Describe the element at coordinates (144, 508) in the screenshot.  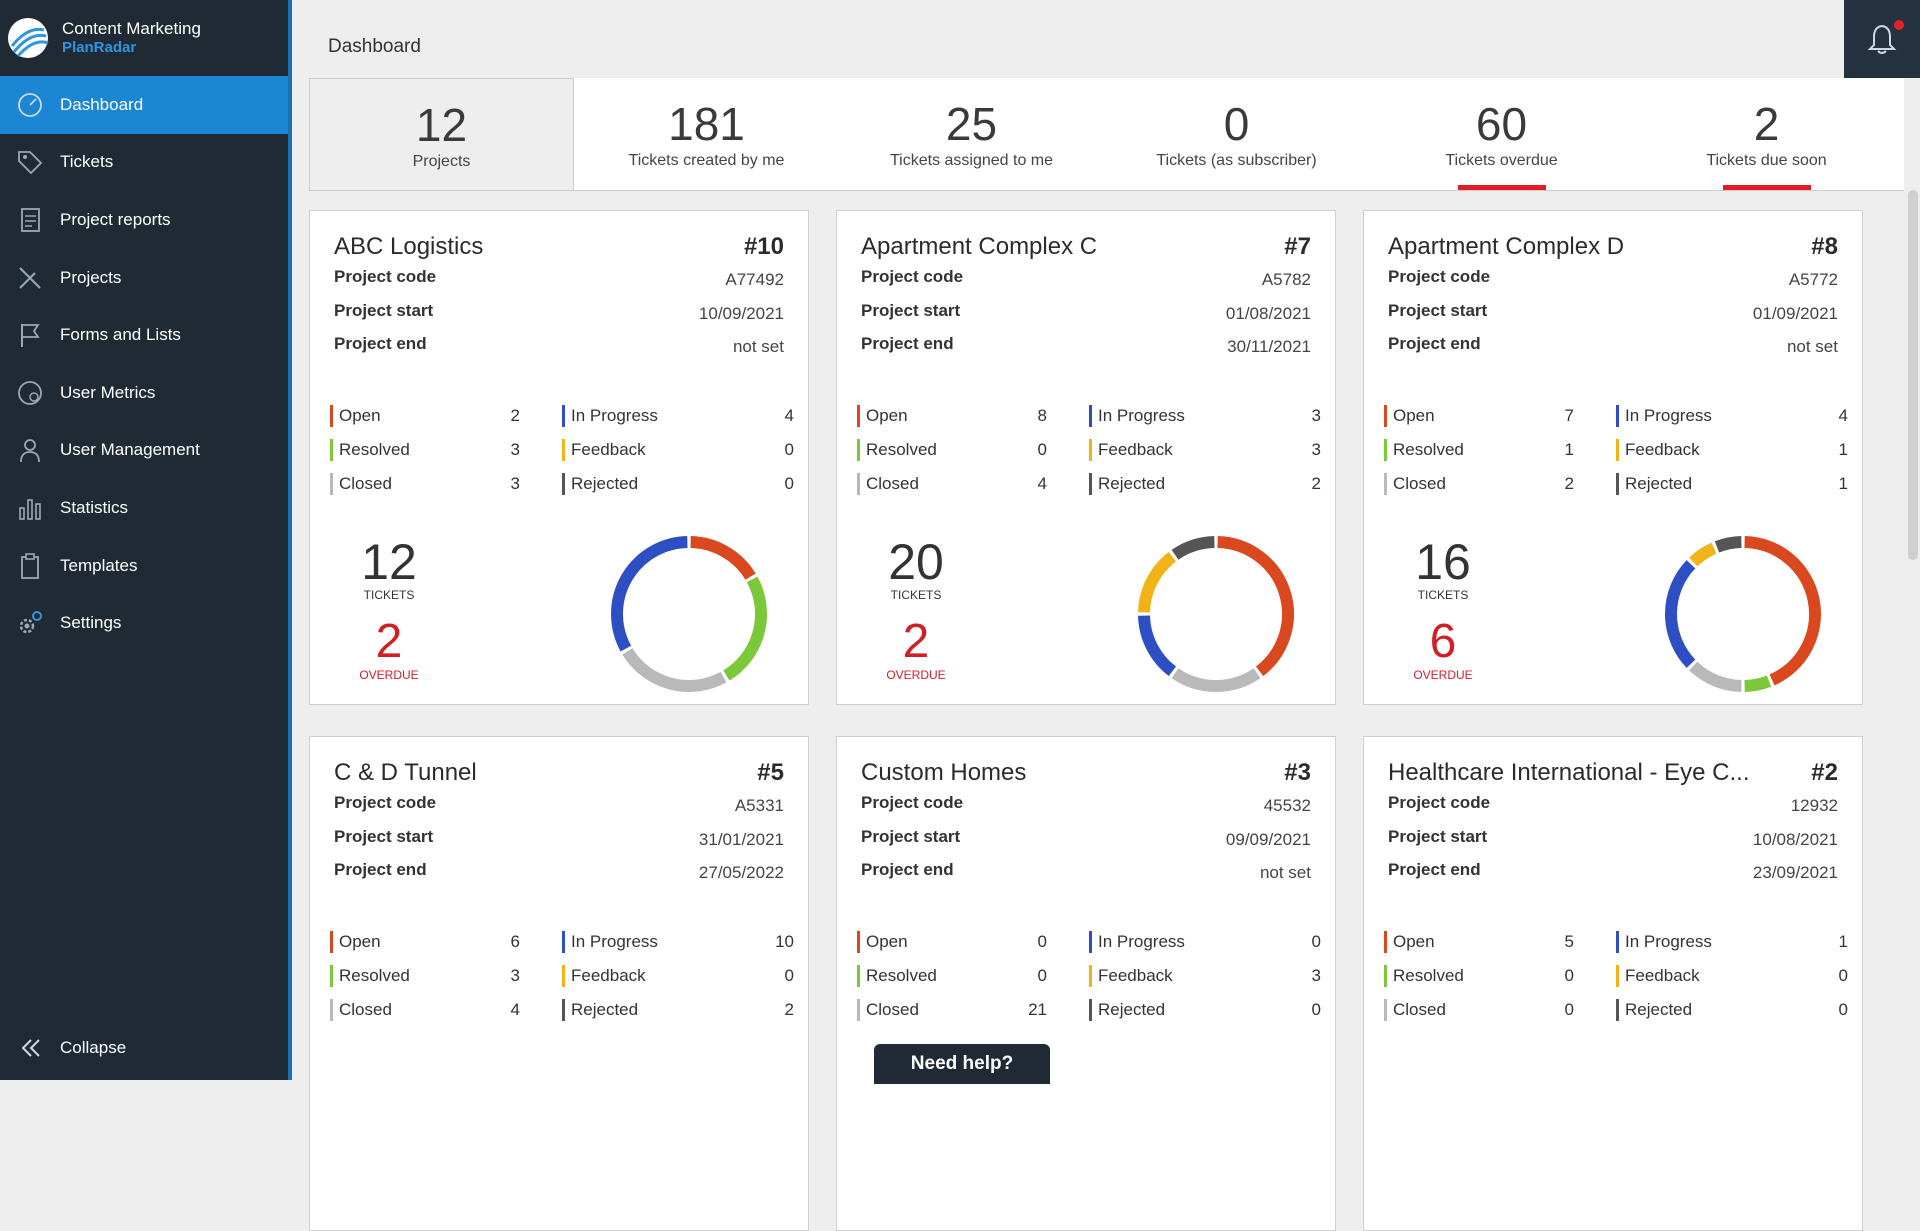
I see `sidebar-item-statistics: Statistics` at that location.